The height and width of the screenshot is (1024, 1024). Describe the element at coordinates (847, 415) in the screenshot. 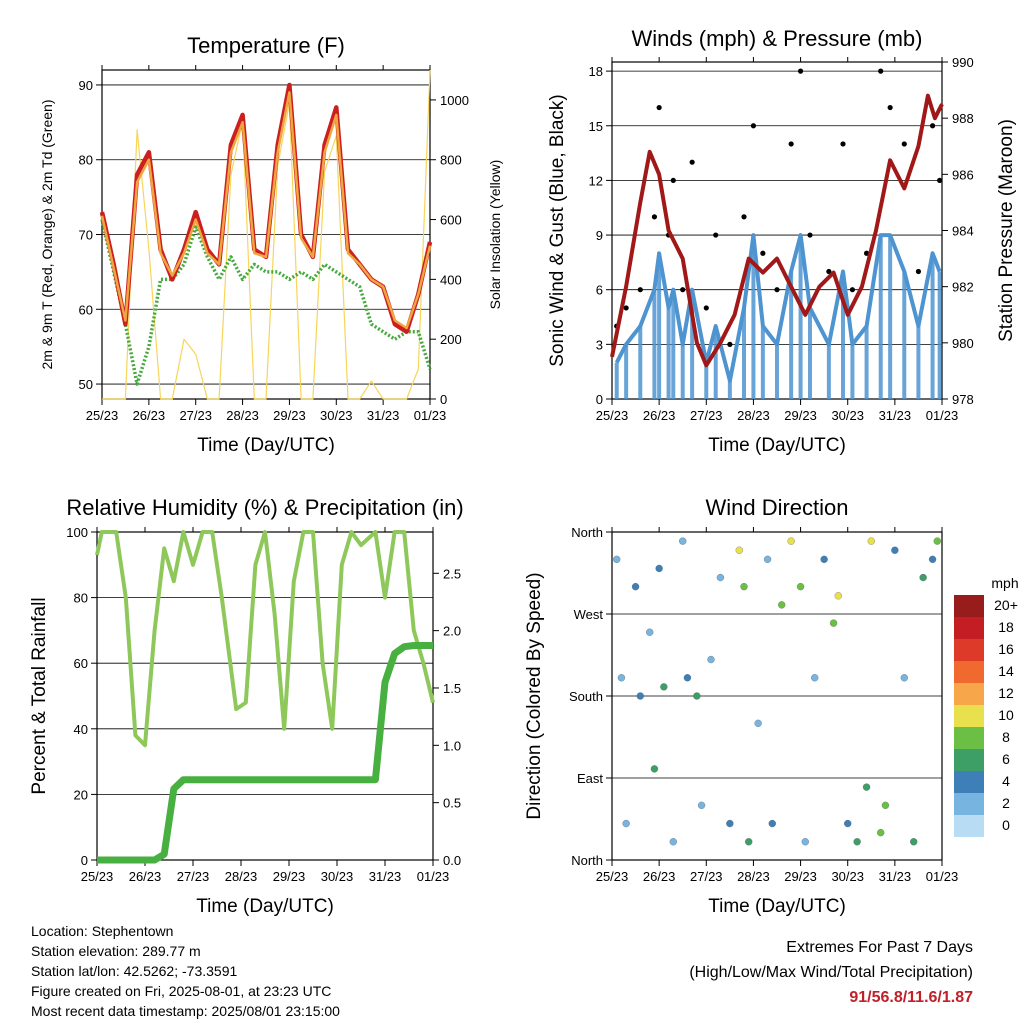

I see `x-tick-label: 30/23` at that location.